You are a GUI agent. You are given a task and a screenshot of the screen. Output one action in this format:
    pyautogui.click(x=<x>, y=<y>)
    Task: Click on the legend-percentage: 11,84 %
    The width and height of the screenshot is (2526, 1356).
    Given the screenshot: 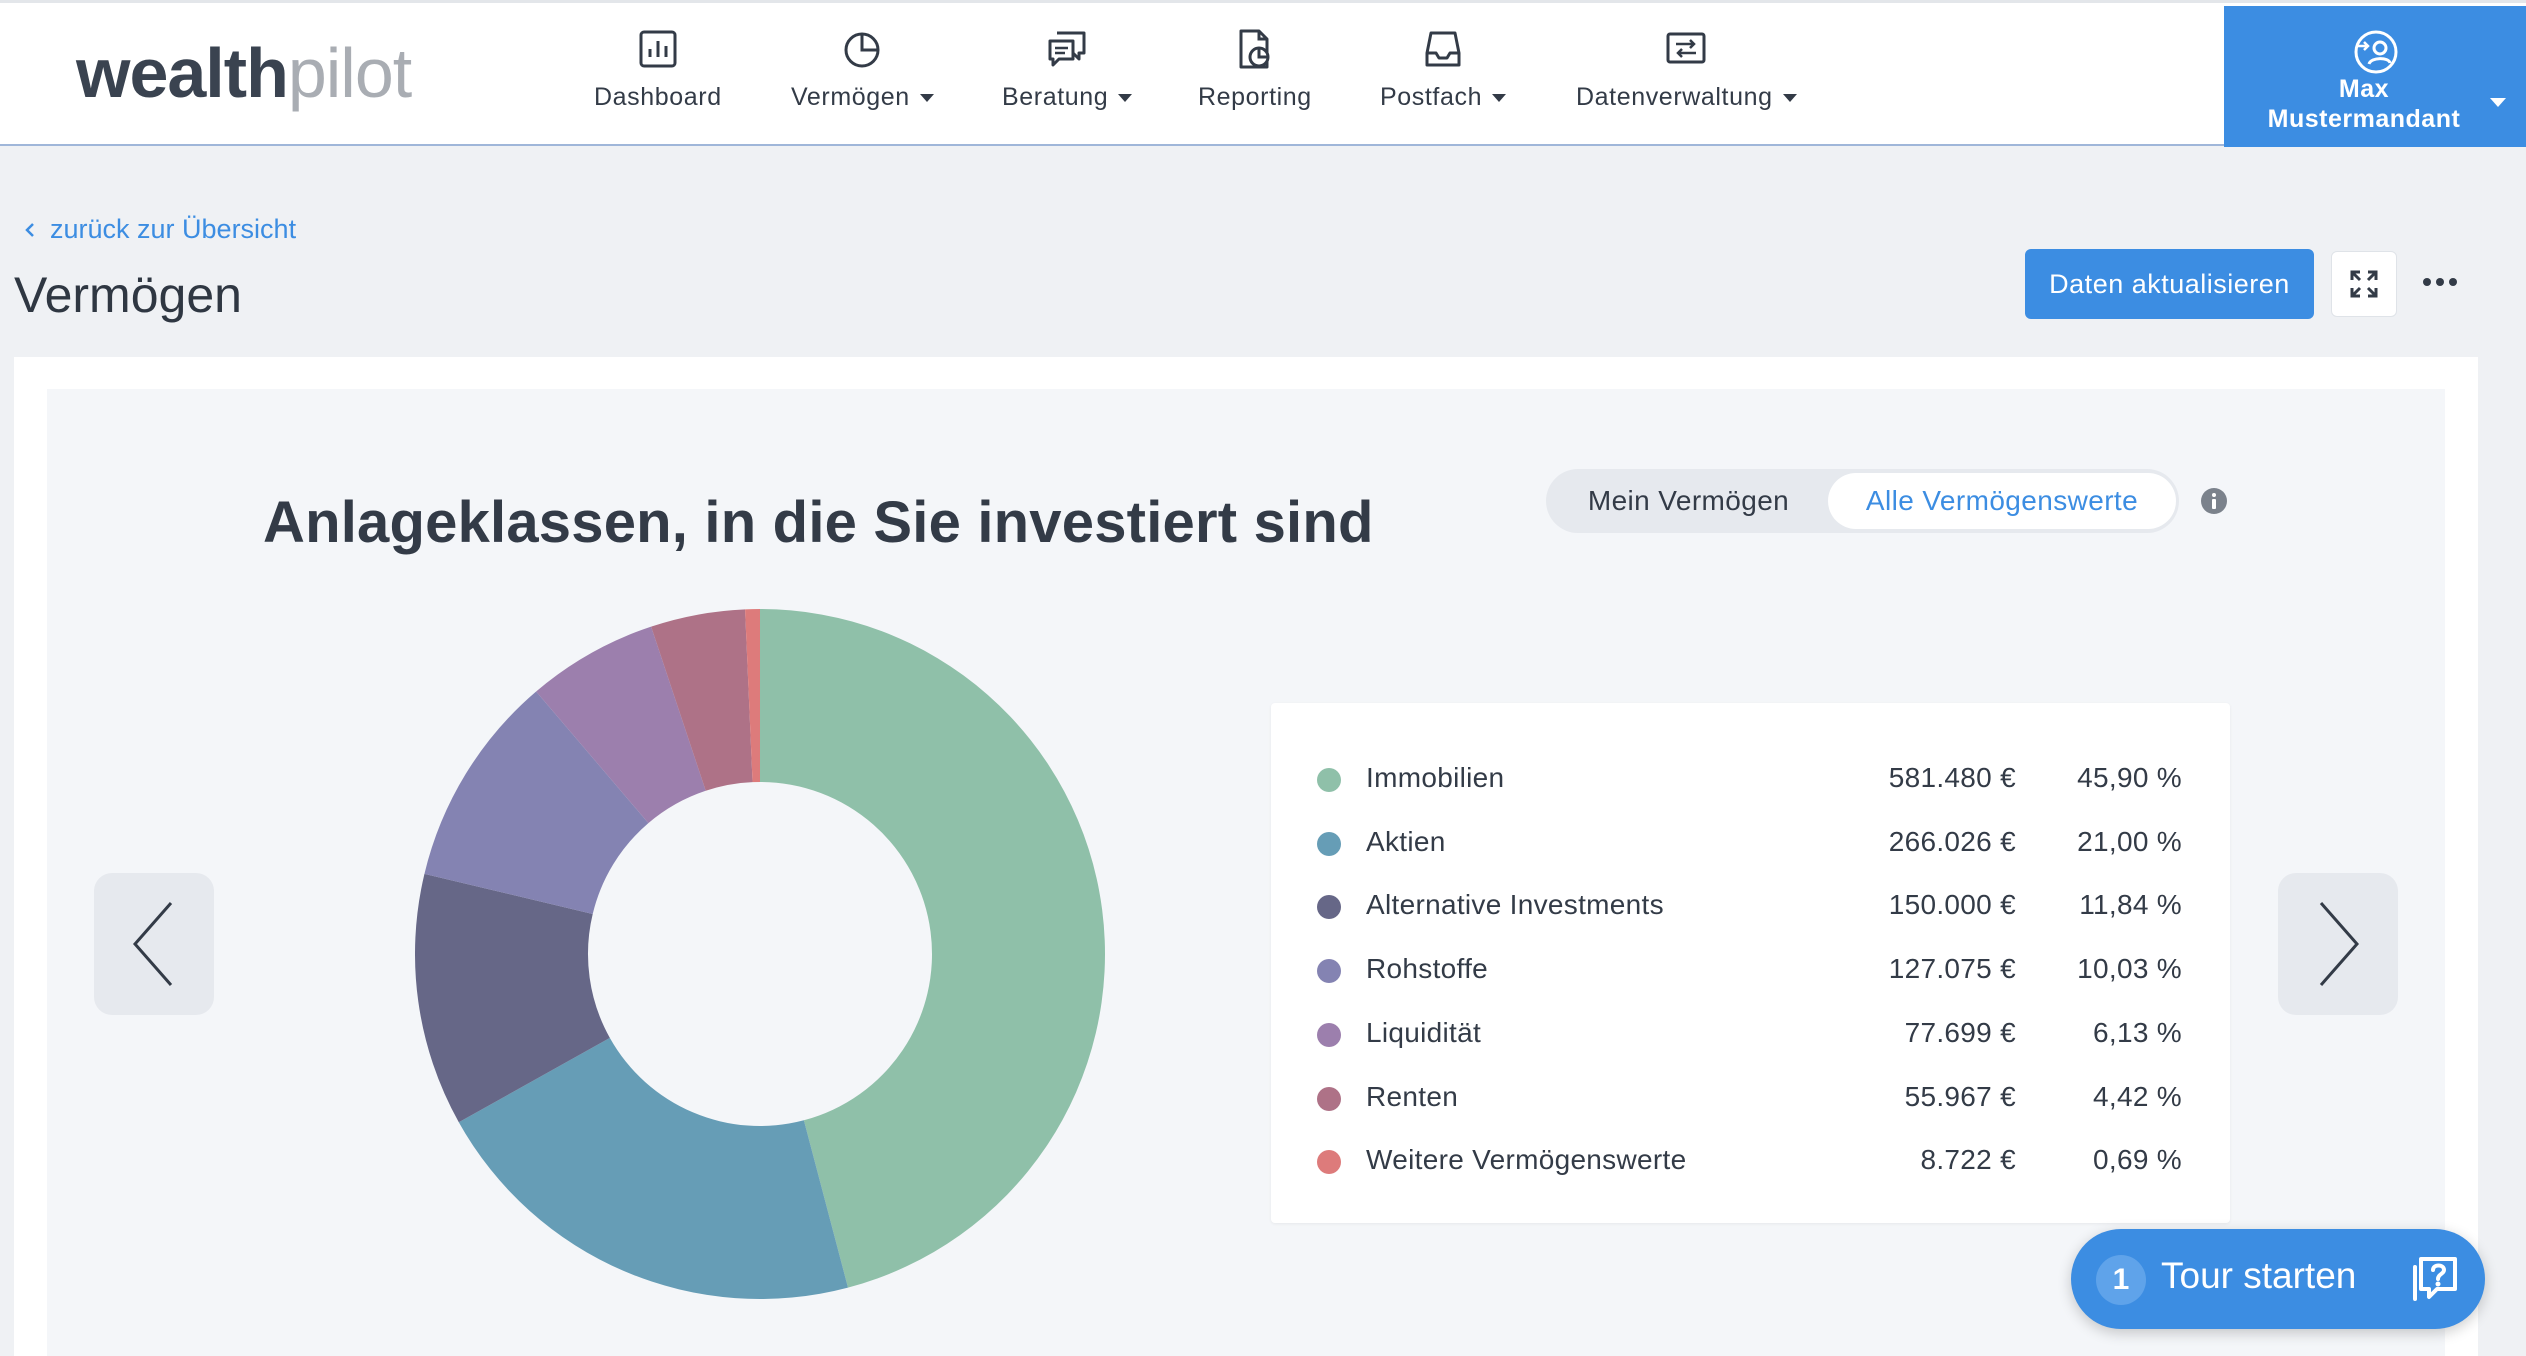 What is the action you would take?
    pyautogui.click(x=2130, y=905)
    